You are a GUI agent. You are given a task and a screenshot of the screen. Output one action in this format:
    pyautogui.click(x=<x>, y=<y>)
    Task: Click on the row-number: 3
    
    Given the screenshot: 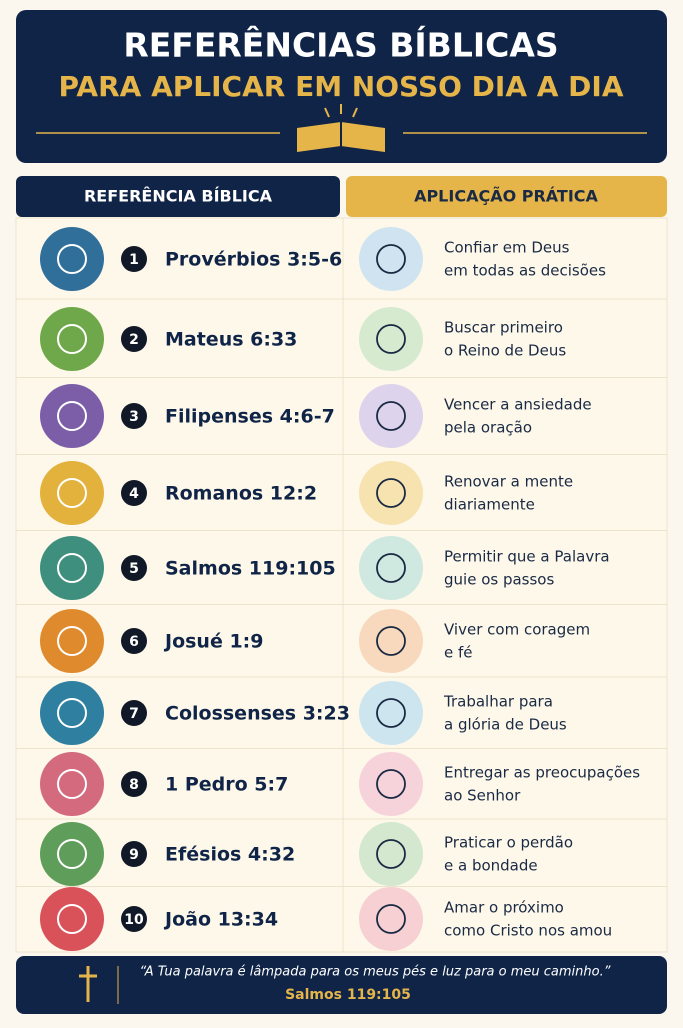 What is the action you would take?
    pyautogui.click(x=134, y=417)
    